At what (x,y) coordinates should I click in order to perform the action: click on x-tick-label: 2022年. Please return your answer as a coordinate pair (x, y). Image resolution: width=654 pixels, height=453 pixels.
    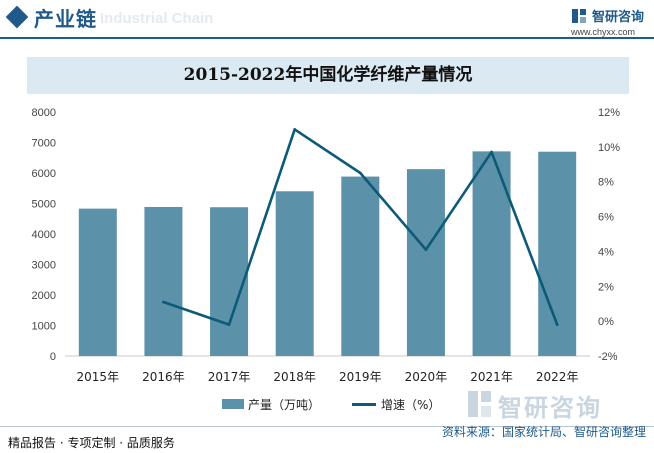
    Looking at the image, I should click on (557, 377).